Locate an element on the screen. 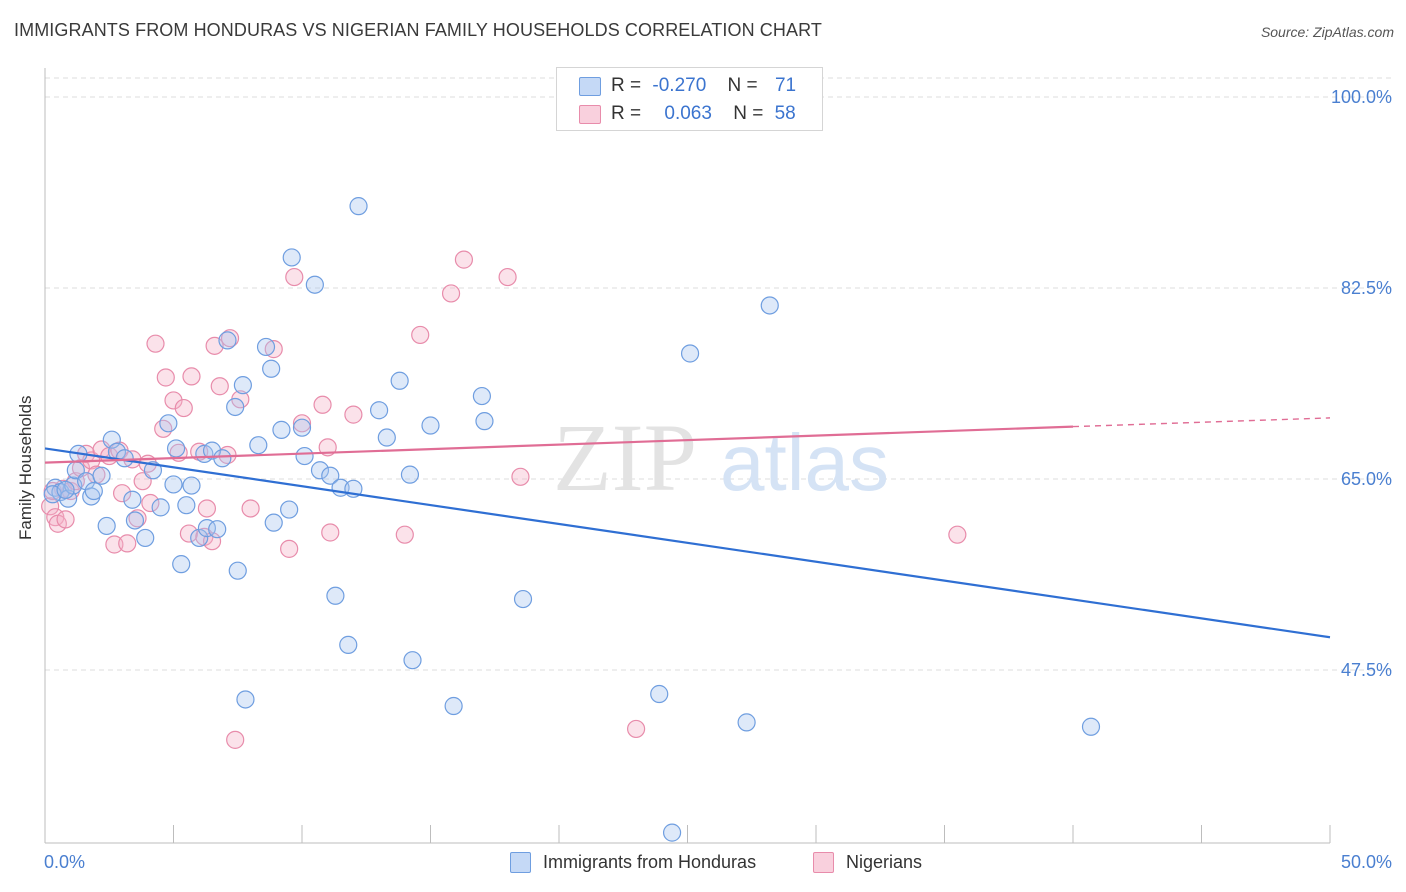 This screenshot has height=892, width=1406. x-tick-label-max: 50.0% is located at coordinates (1366, 862).